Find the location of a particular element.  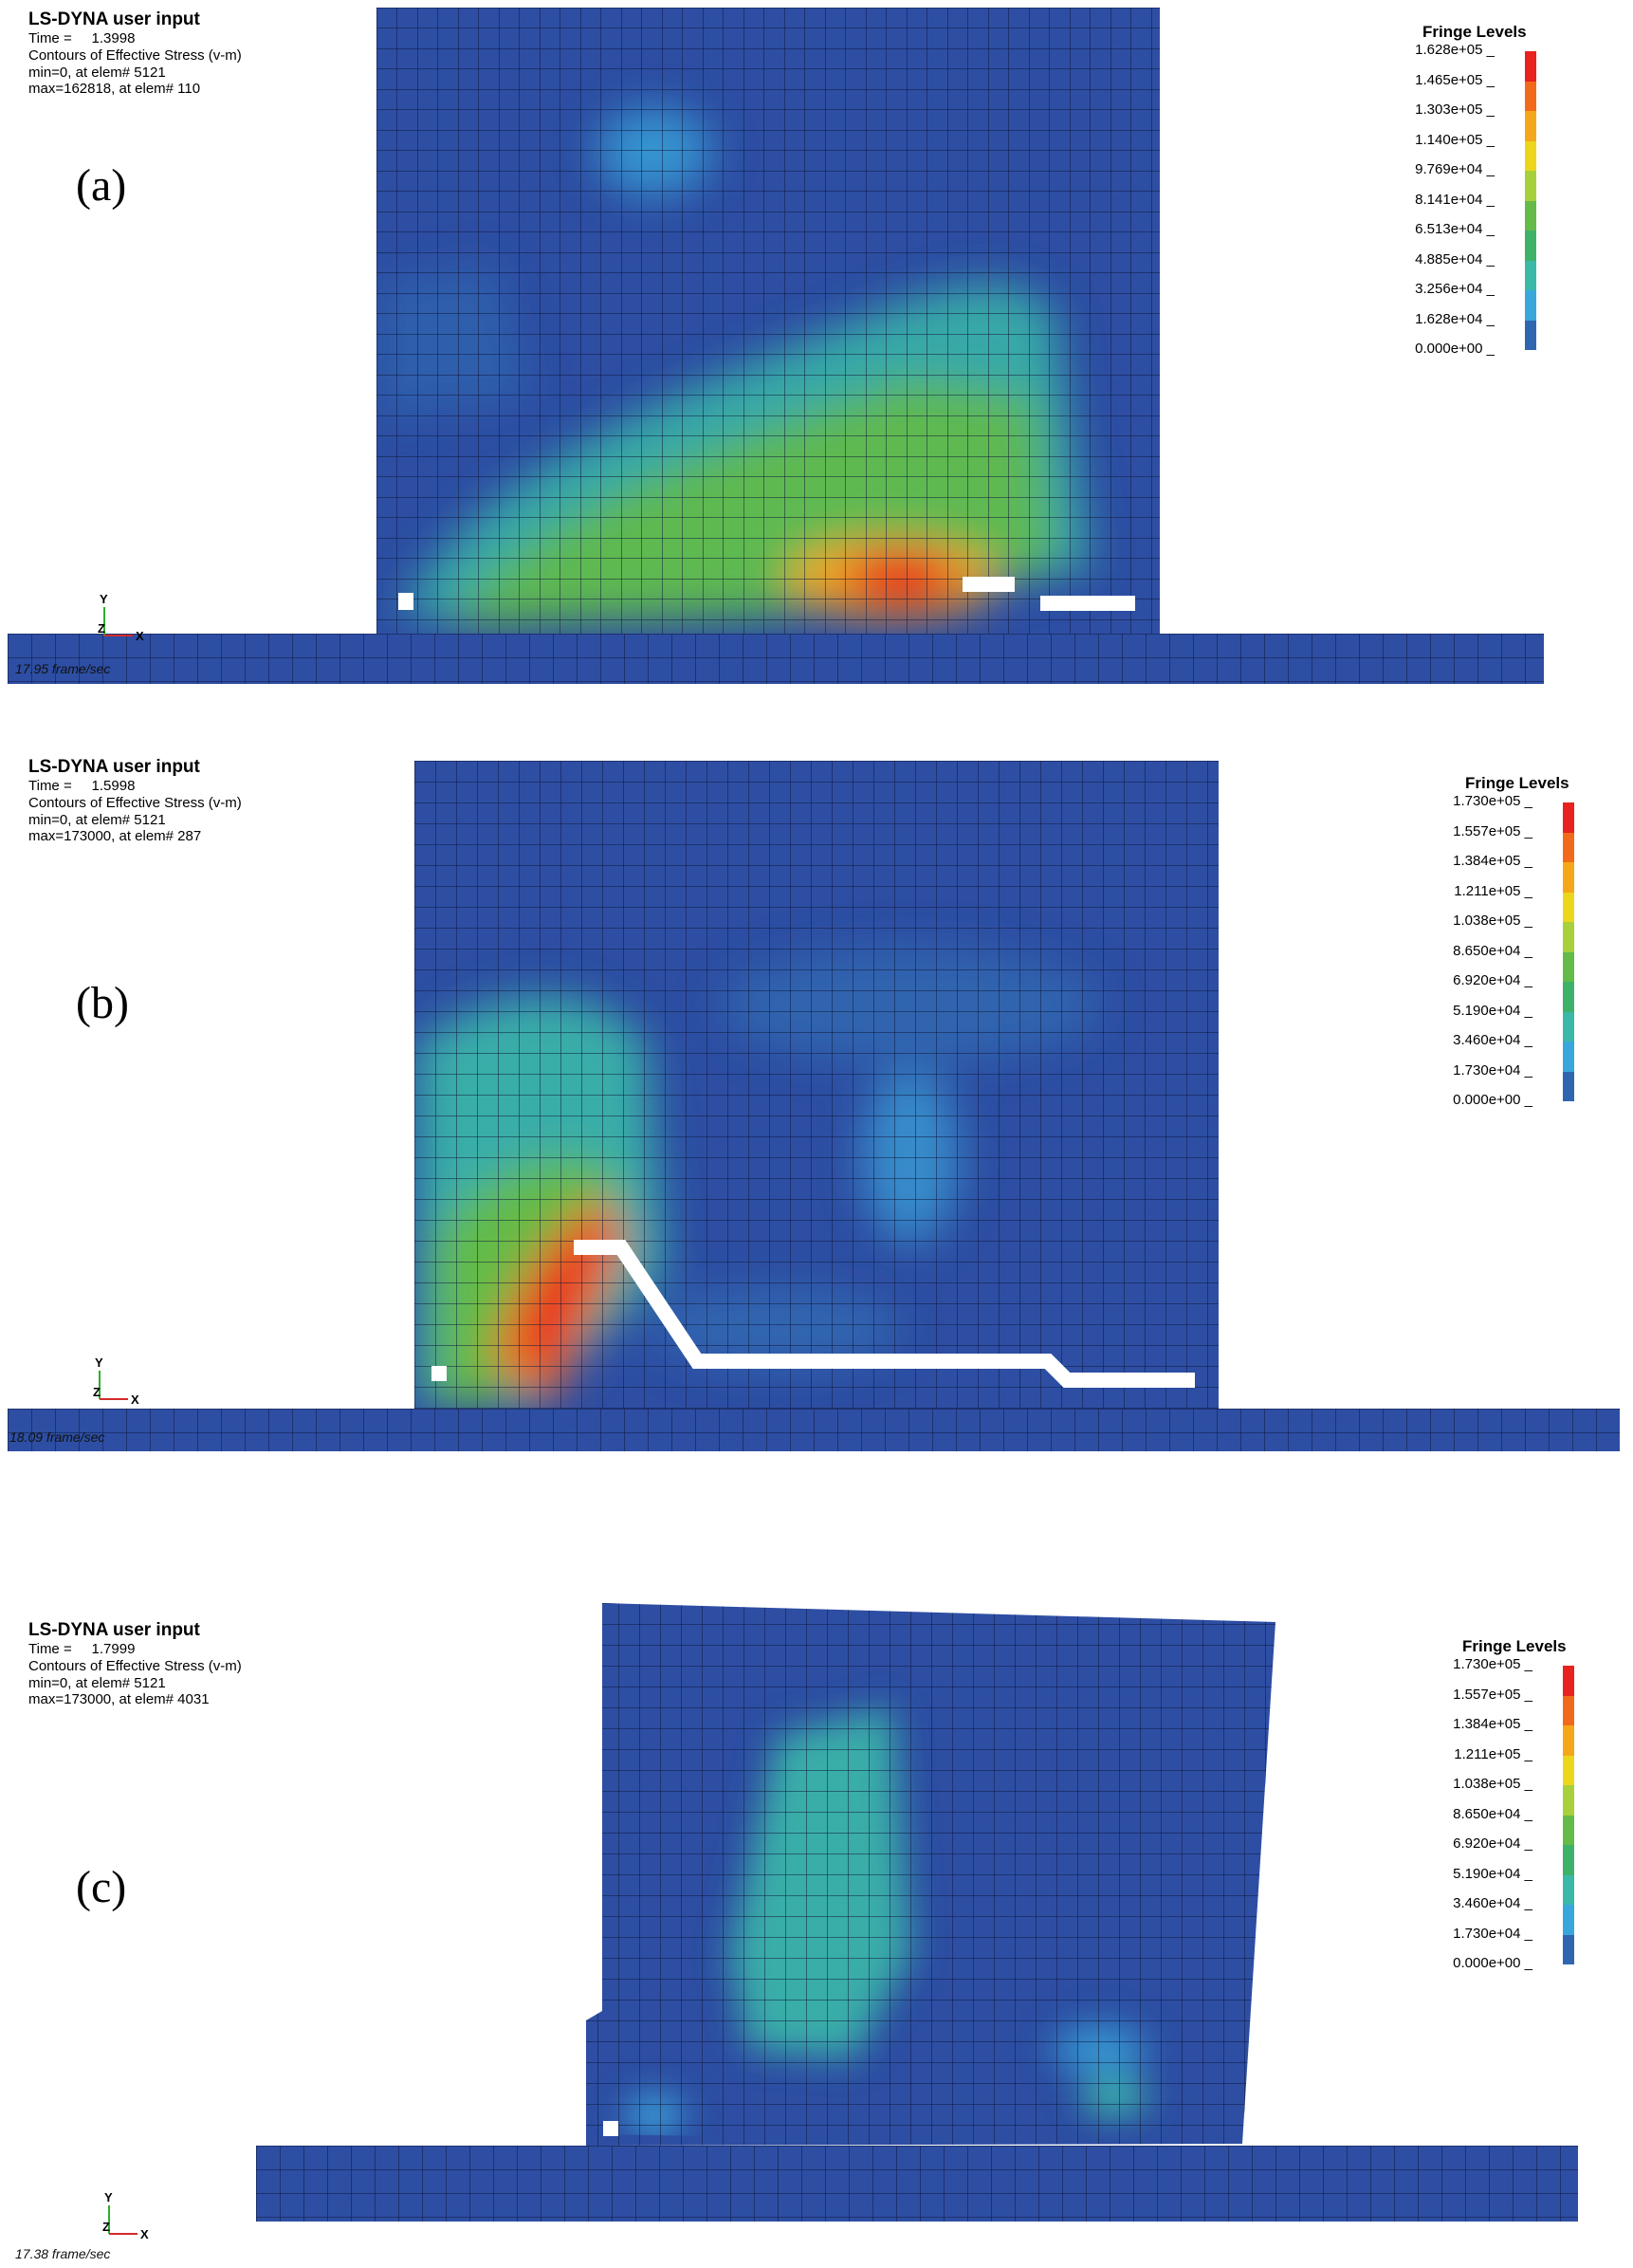

legend-value: 6.513e+04 _ is located at coordinates (1455, 229).